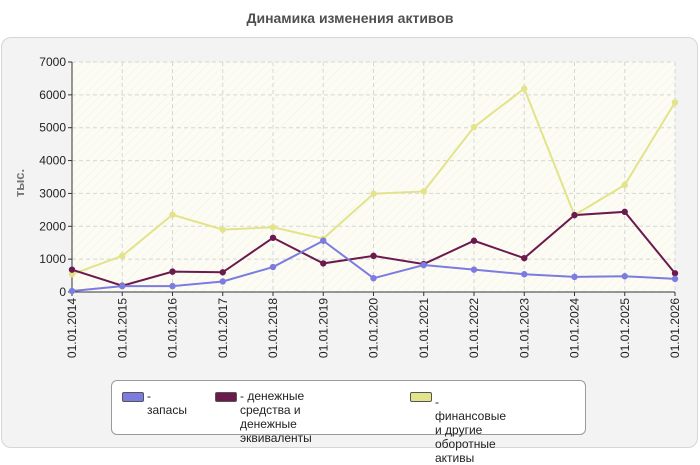 The width and height of the screenshot is (700, 465). I want to click on x-tick-label: 01.01.2016, so click(173, 328).